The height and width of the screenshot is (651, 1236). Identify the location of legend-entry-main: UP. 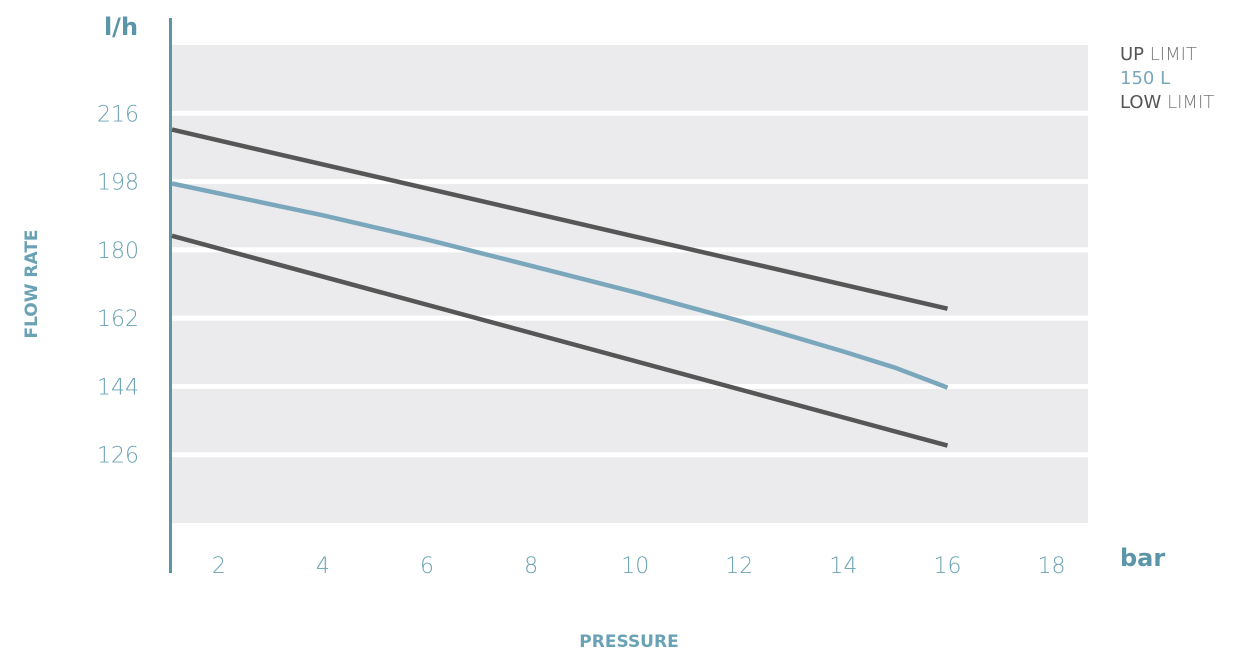
(1132, 54).